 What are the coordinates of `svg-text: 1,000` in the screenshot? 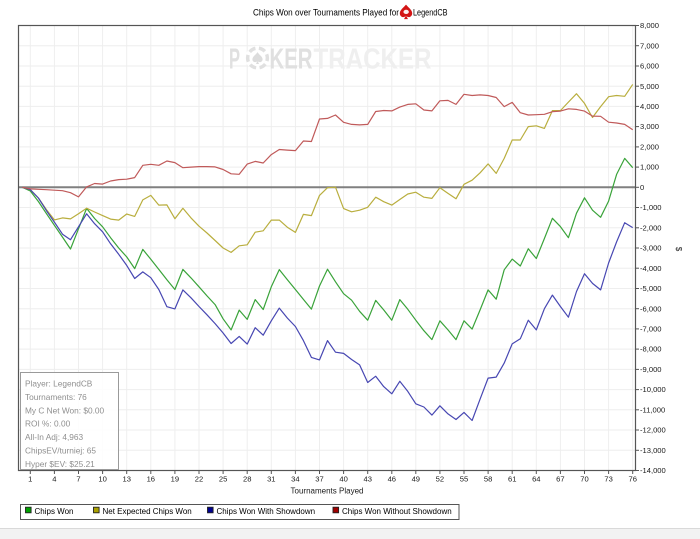 It's located at (649, 167).